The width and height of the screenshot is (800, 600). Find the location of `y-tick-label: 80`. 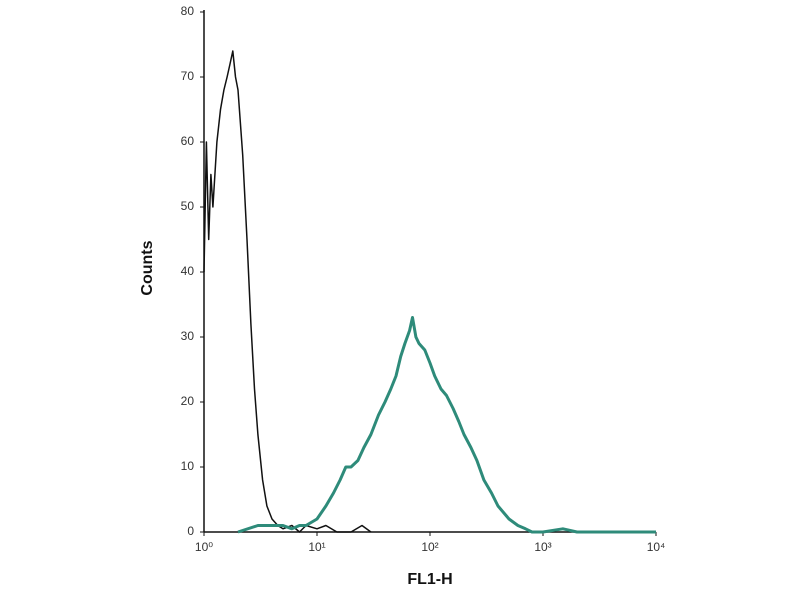

y-tick-label: 80 is located at coordinates (188, 11).